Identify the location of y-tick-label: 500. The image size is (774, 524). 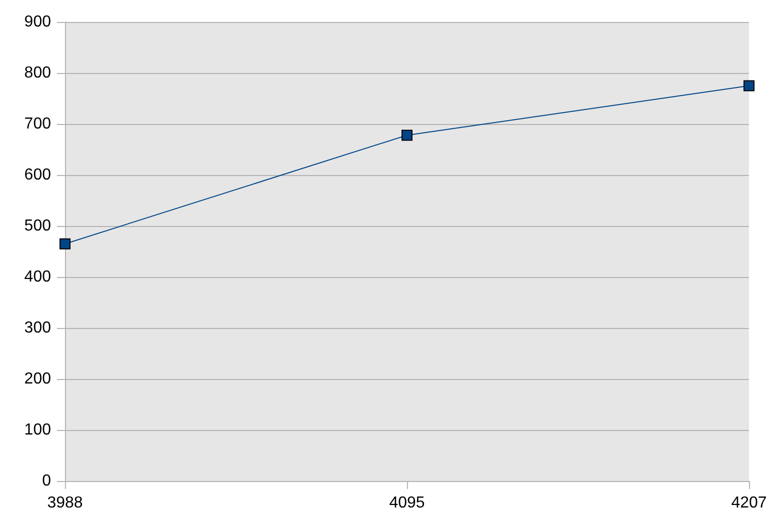
(38, 226).